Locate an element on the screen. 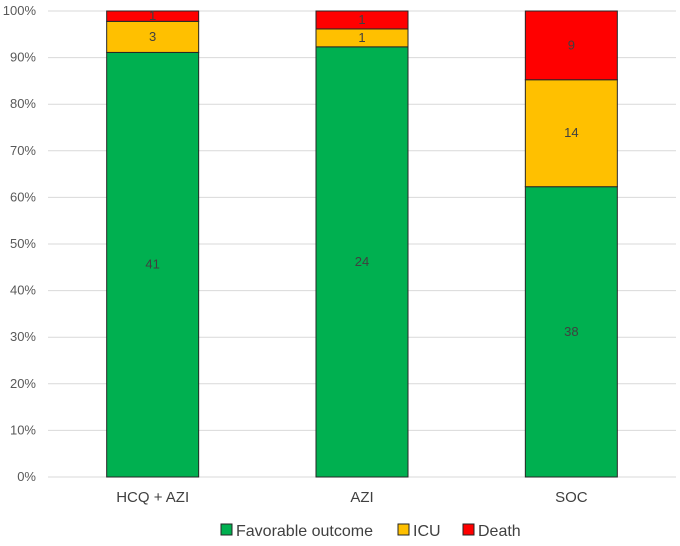 The height and width of the screenshot is (546, 680). y-tick-label: 30% is located at coordinates (23, 336).